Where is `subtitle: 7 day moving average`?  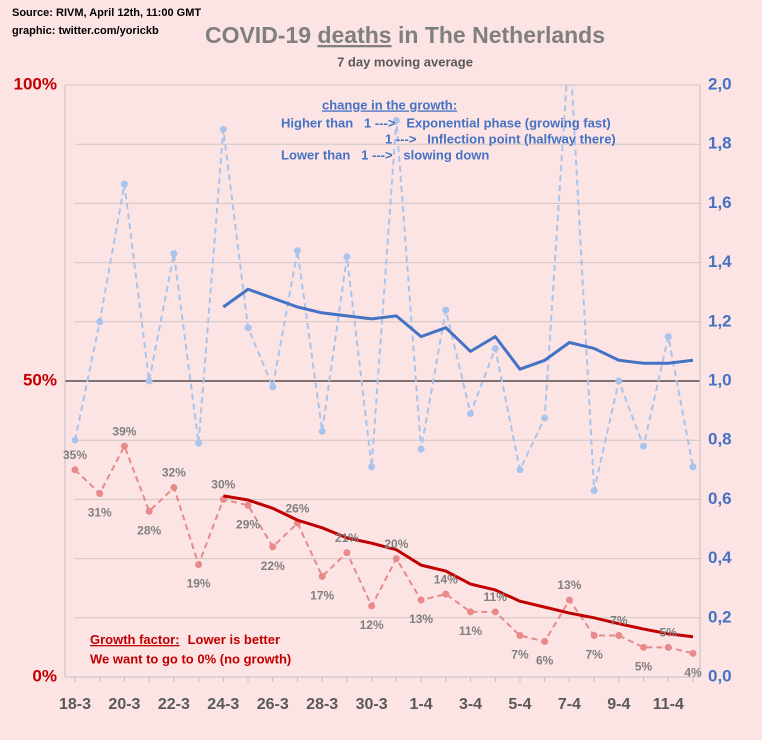 subtitle: 7 day moving average is located at coordinates (405, 61).